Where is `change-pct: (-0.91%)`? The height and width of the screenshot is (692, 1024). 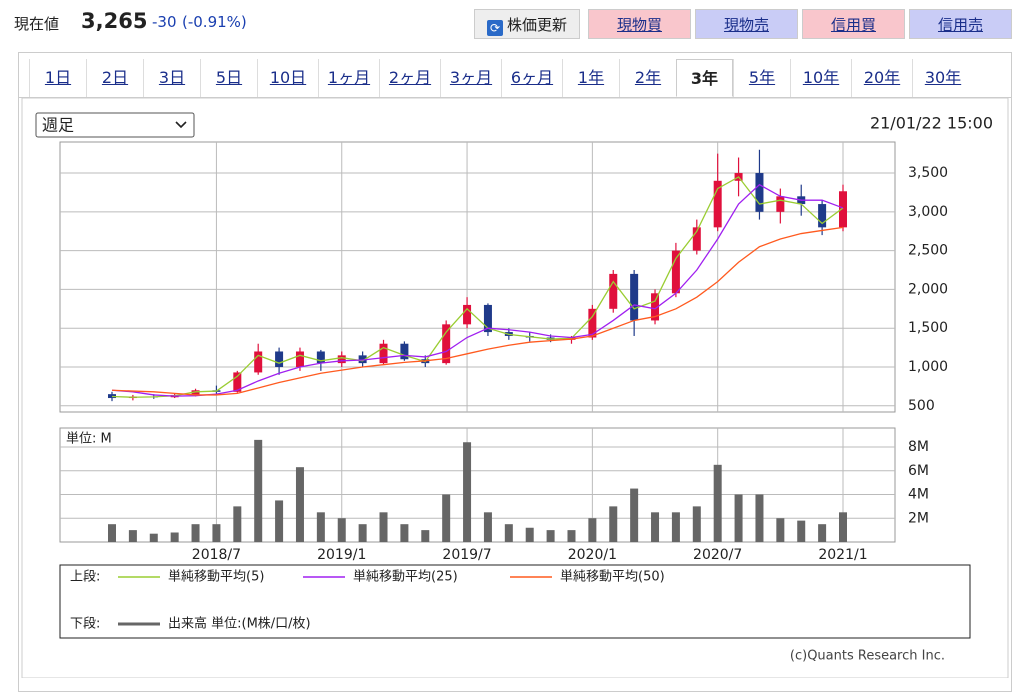 change-pct: (-0.91%) is located at coordinates (214, 22).